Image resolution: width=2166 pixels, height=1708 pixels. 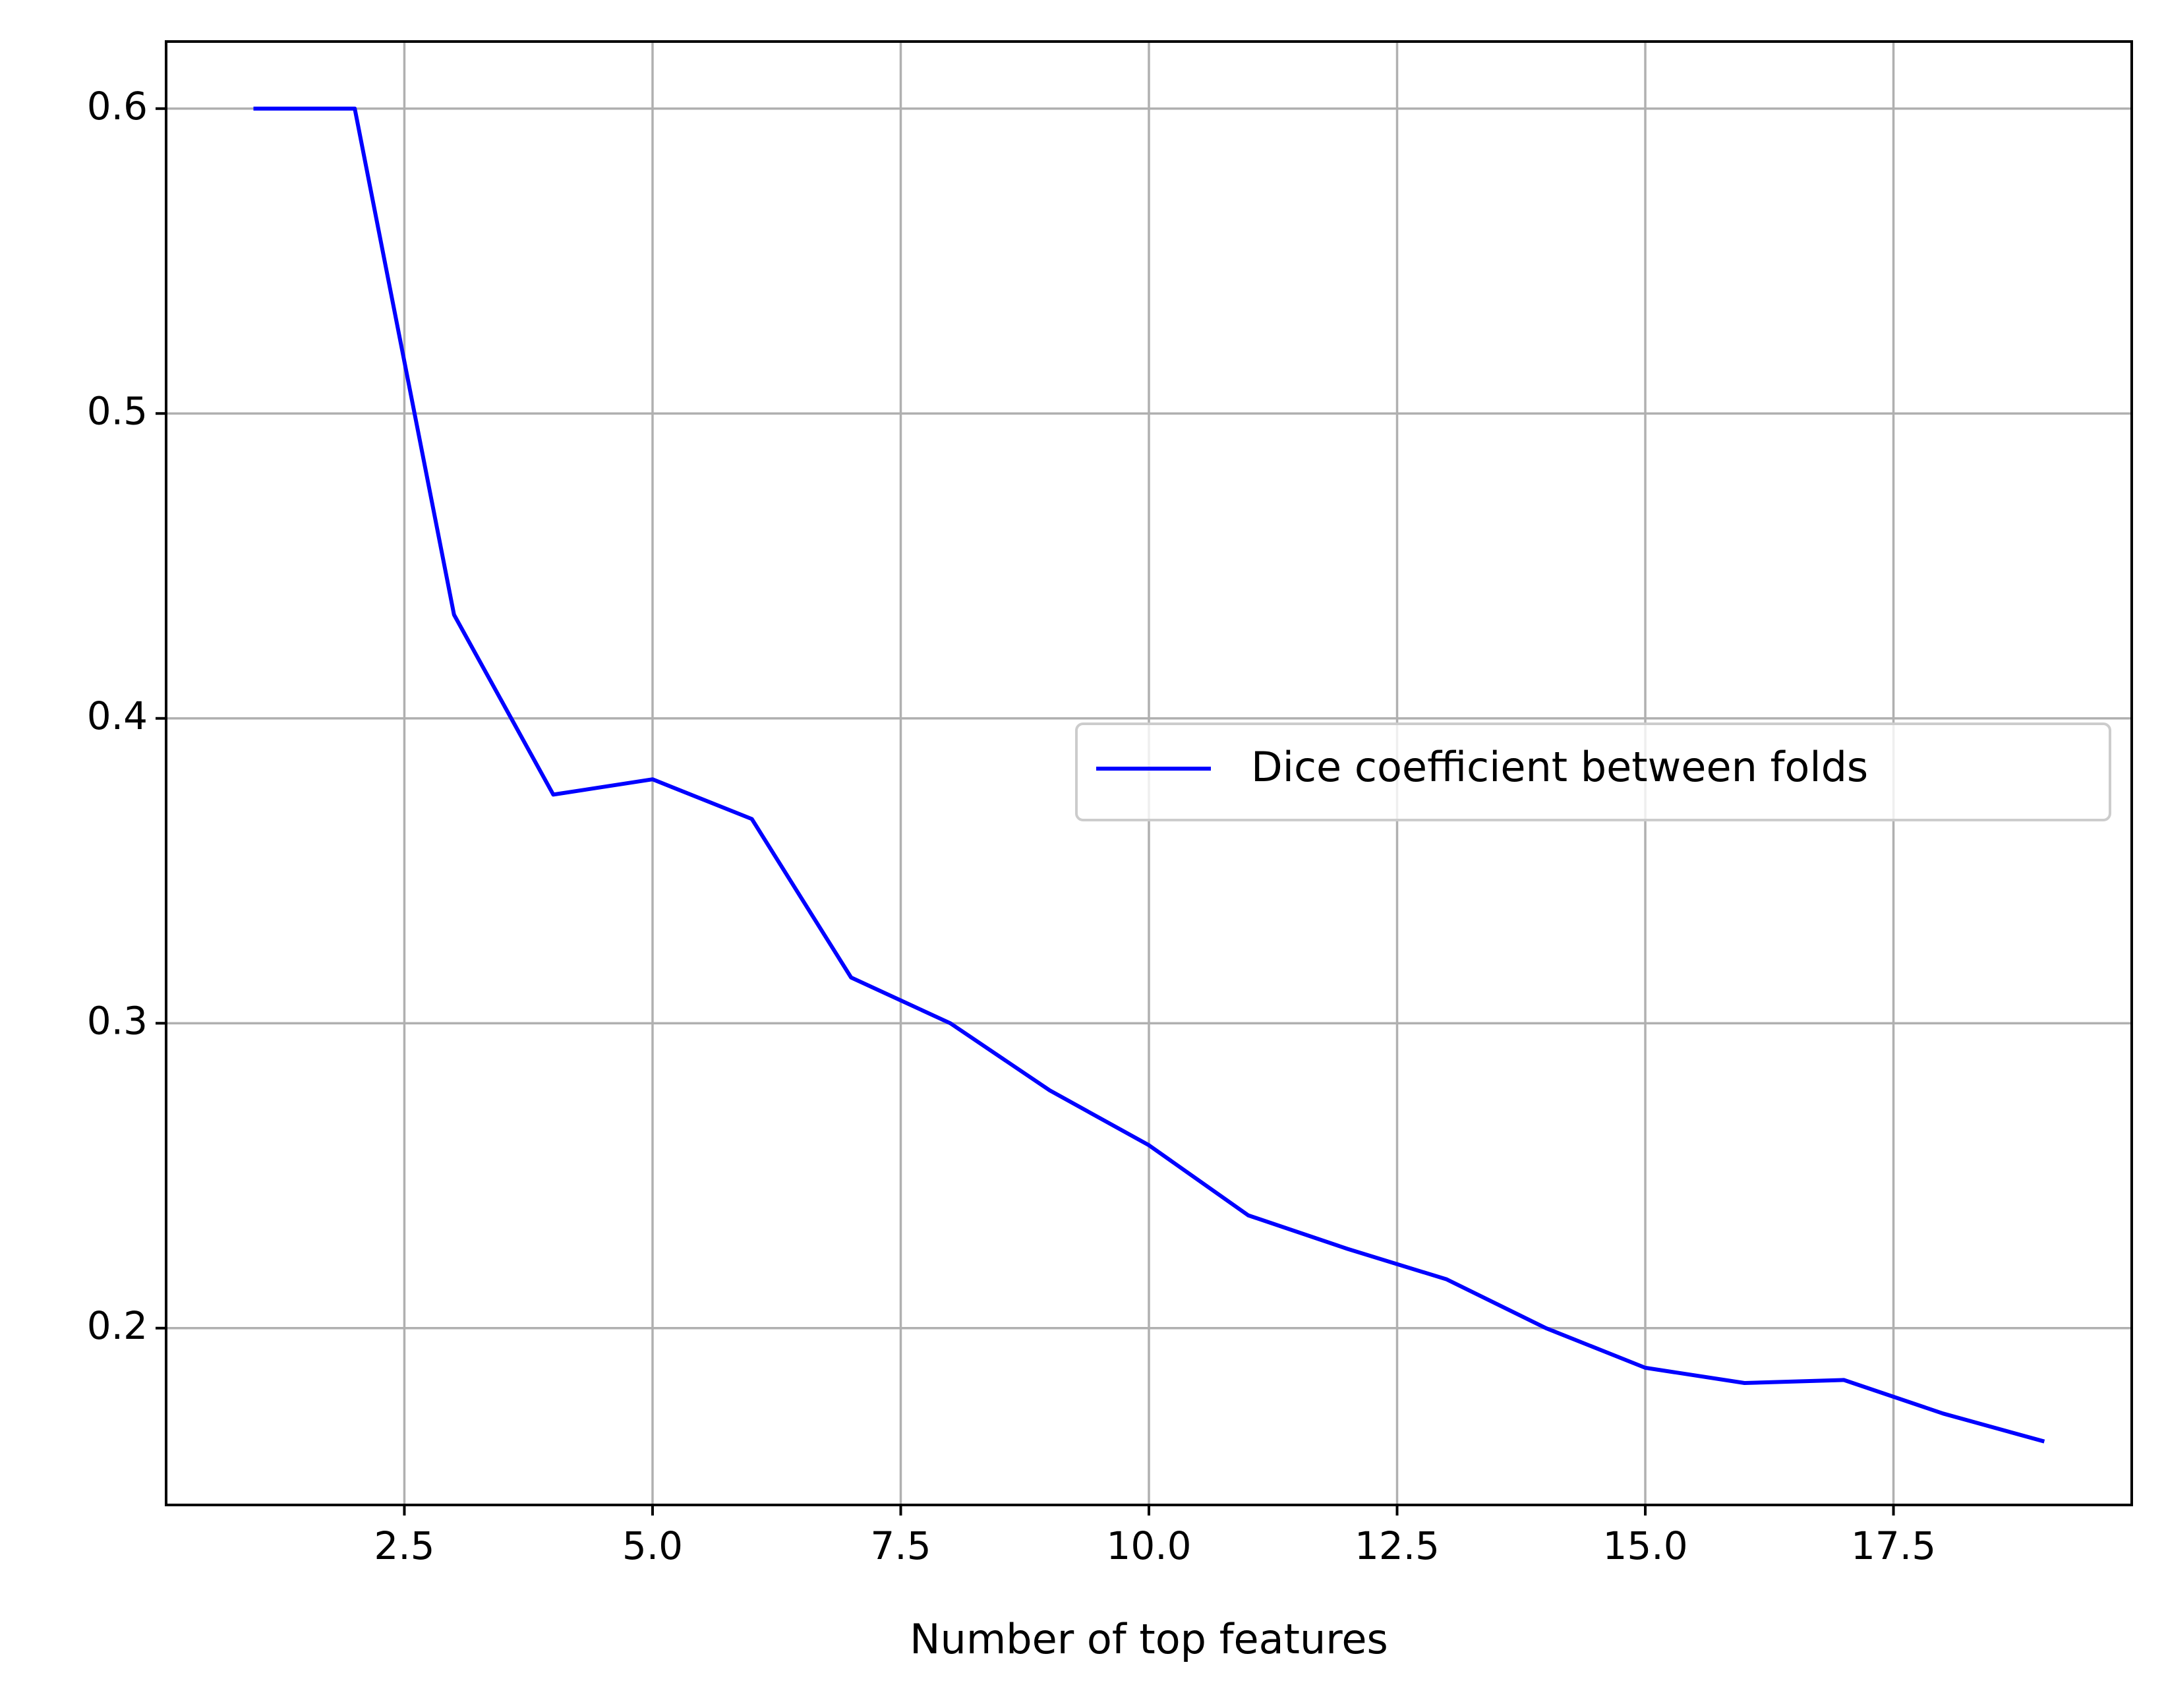 I want to click on legend-box, so click(x=1593, y=771).